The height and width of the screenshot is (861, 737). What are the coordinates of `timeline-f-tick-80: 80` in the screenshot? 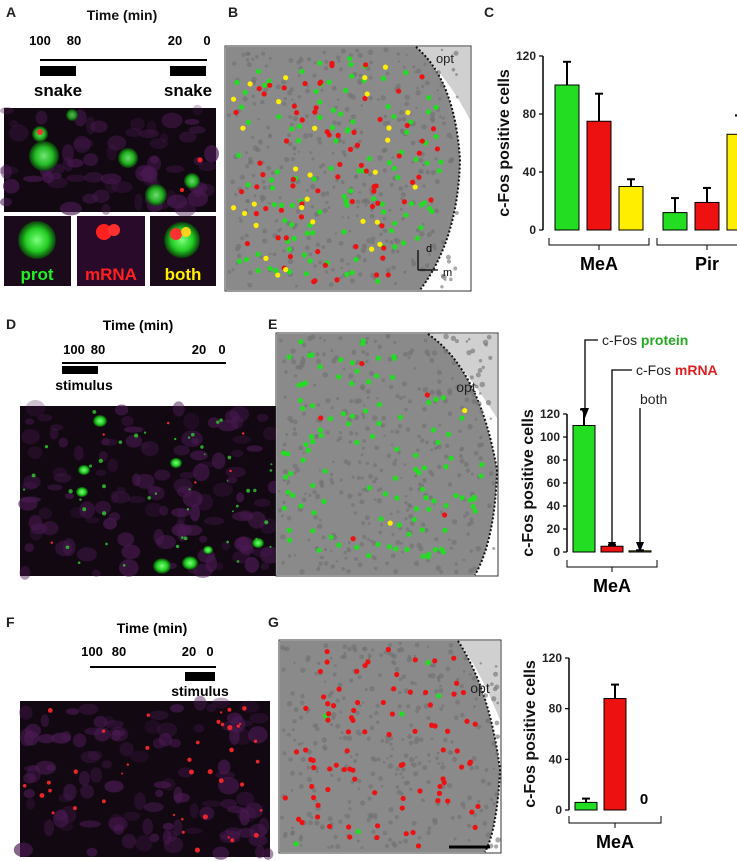 It's located at (119, 651).